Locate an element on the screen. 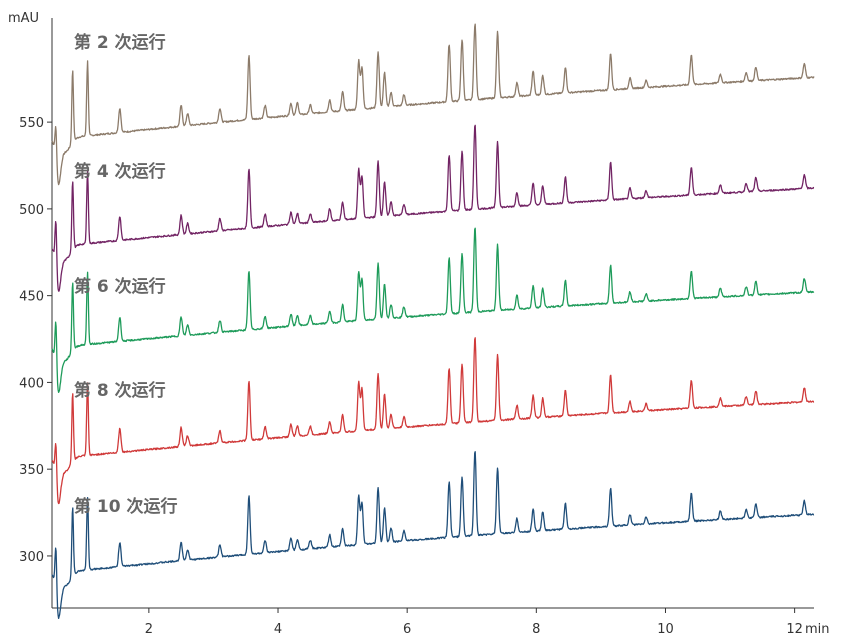 This screenshot has width=846, height=643. x-tick-label: 6 is located at coordinates (407, 629).